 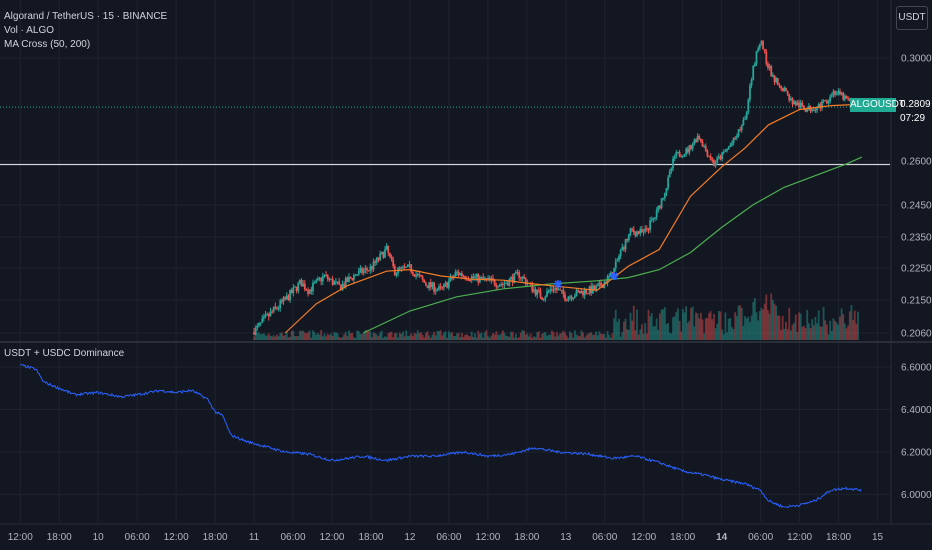 I want to click on time-tick-label: 12, so click(x=410, y=537).